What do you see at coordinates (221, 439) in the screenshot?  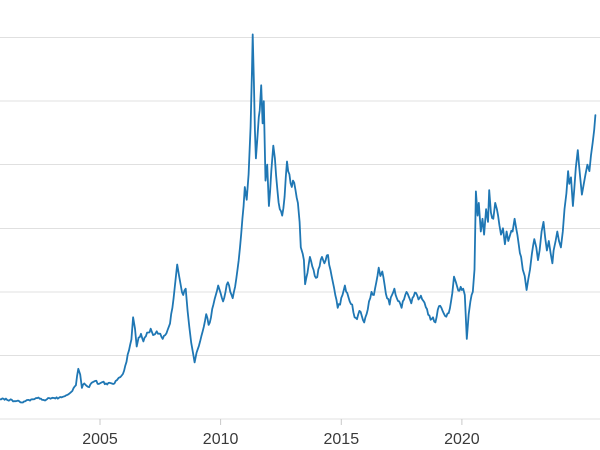 I see `x-tick-label: 2010` at bounding box center [221, 439].